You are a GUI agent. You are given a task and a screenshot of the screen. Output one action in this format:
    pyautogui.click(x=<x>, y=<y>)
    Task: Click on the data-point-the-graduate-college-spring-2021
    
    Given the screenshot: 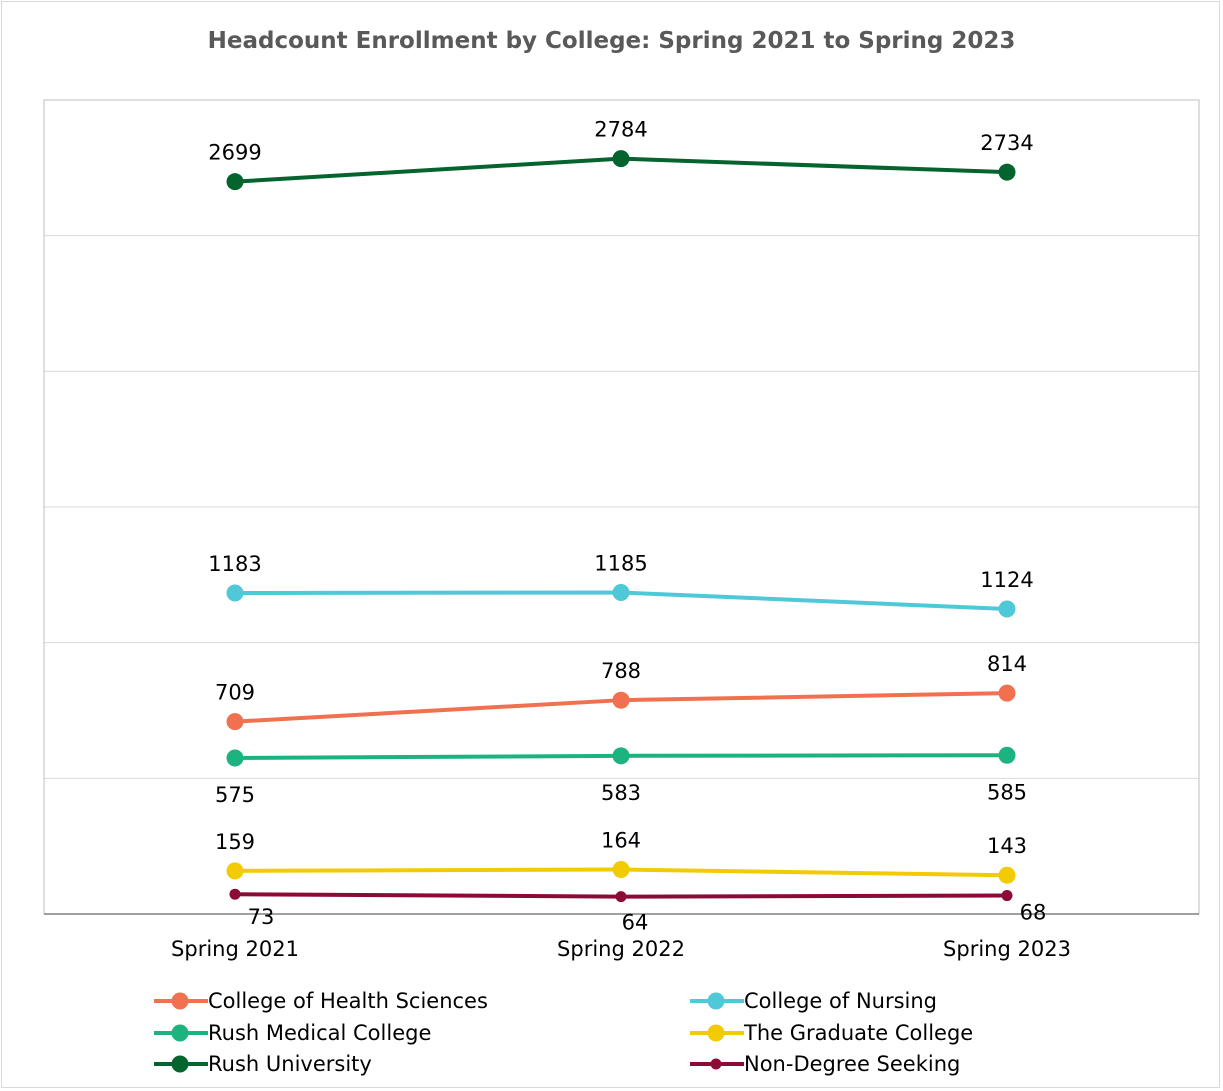 What is the action you would take?
    pyautogui.click(x=235, y=871)
    